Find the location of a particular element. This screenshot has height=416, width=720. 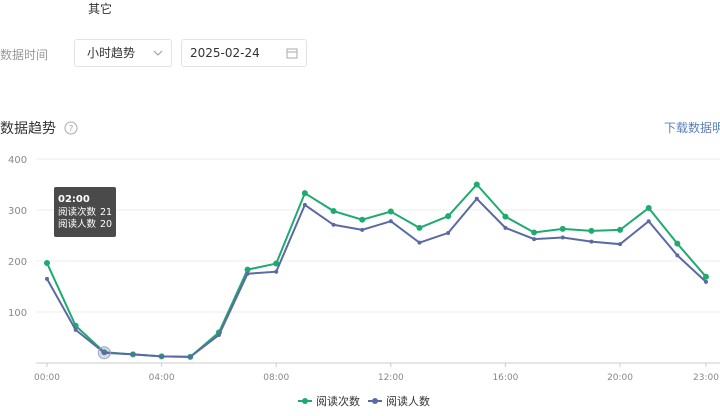

tooltip-row: 阅读人数 20 is located at coordinates (85, 224).